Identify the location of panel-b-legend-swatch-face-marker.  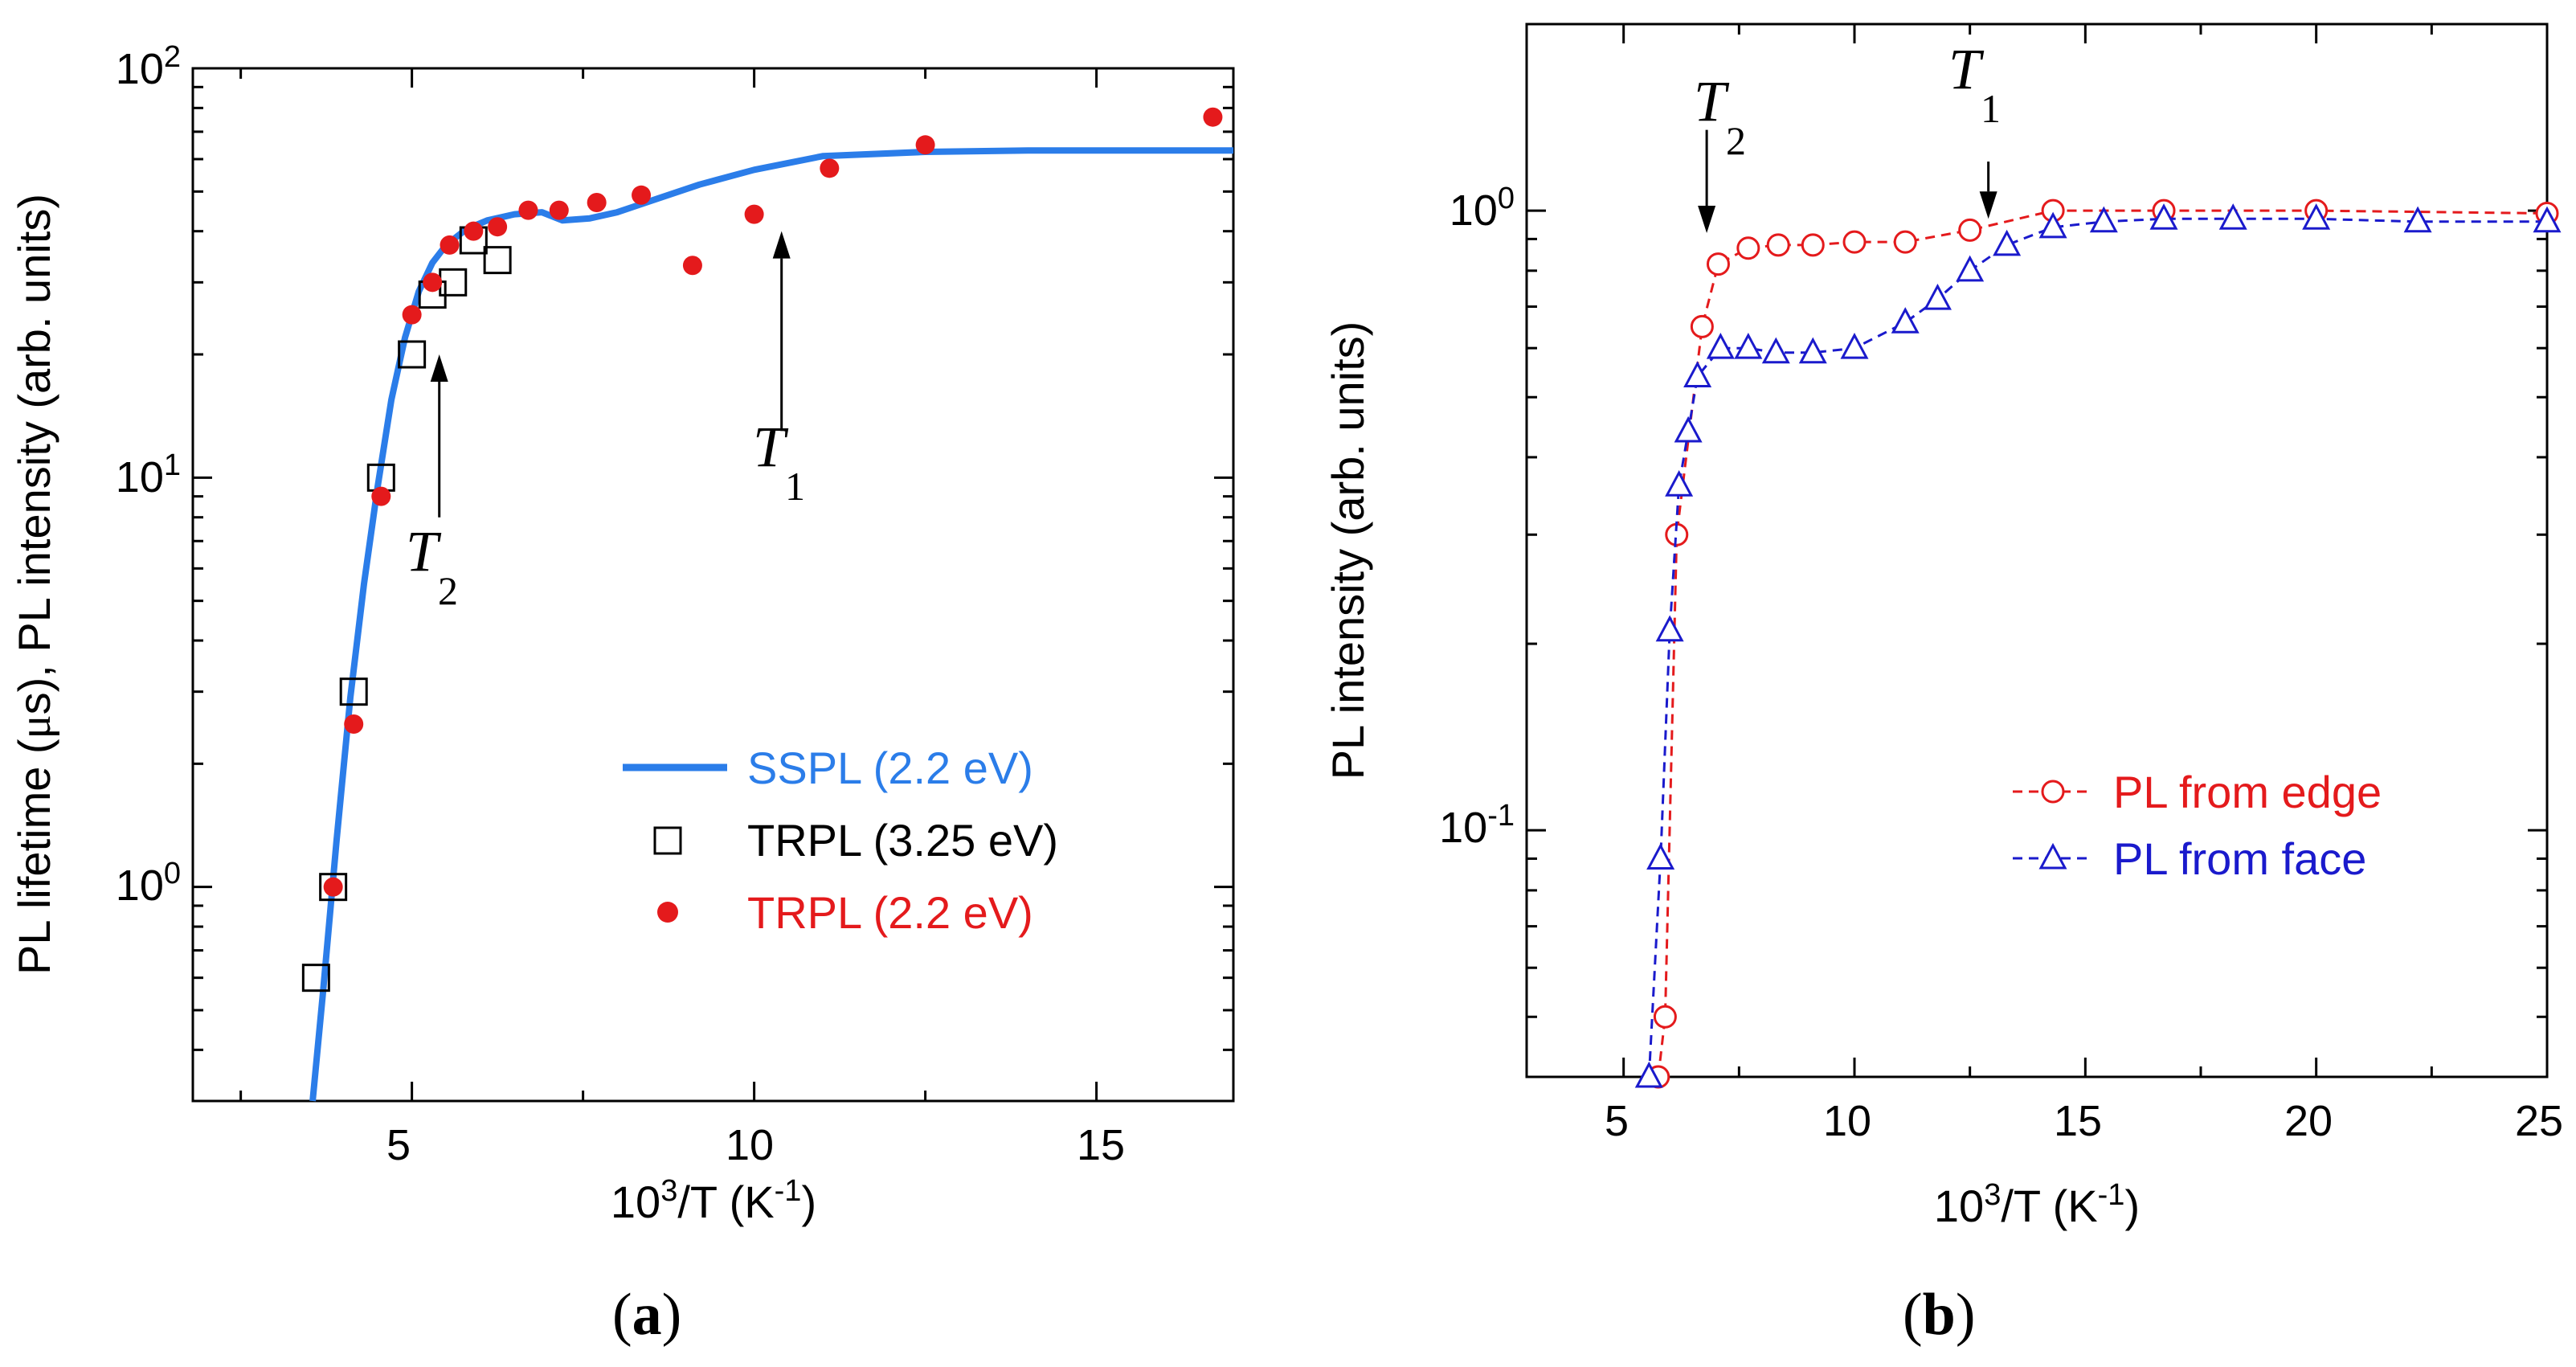
(2052, 856).